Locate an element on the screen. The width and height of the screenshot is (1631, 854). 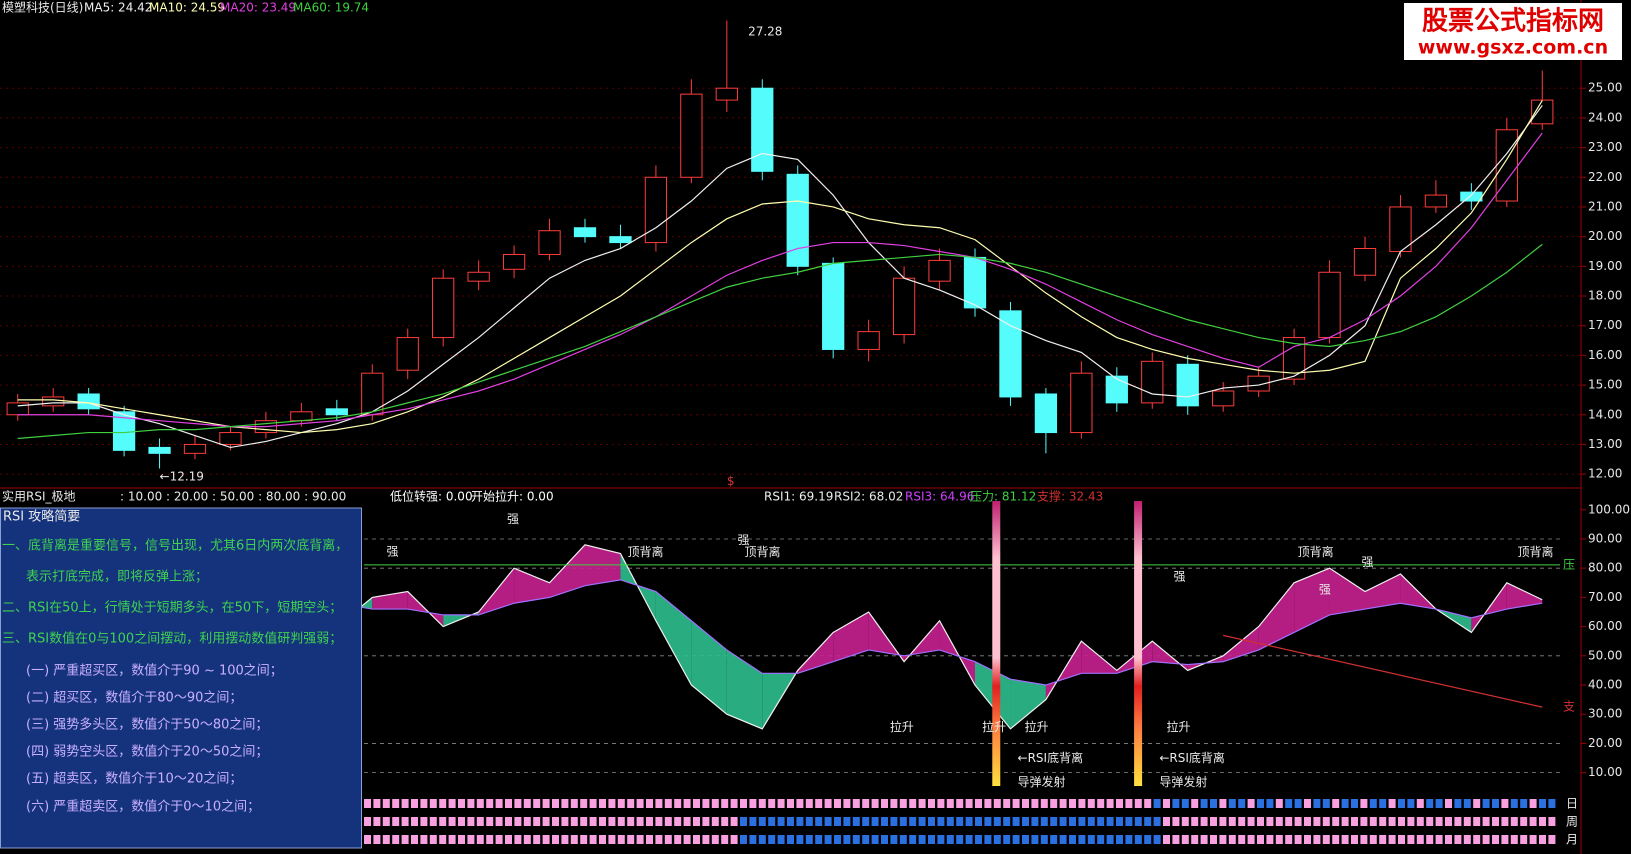
y-tick-label: 13.00 is located at coordinates (1605, 444).